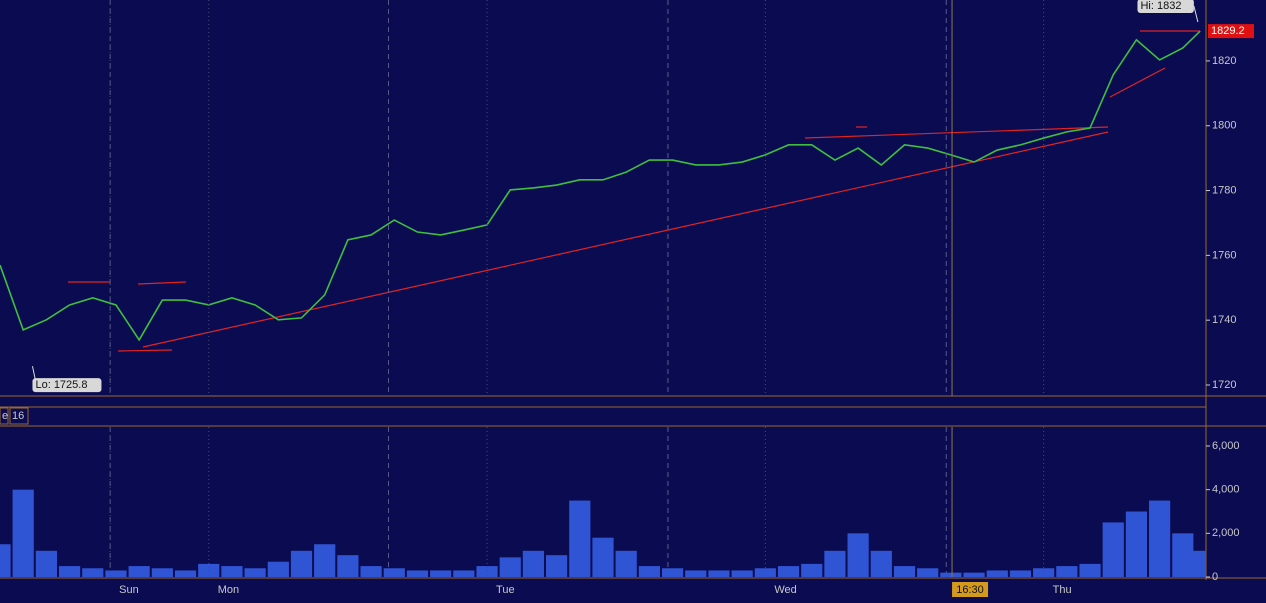 This screenshot has width=1266, height=603. I want to click on x-tick-label: Tue, so click(505, 590).